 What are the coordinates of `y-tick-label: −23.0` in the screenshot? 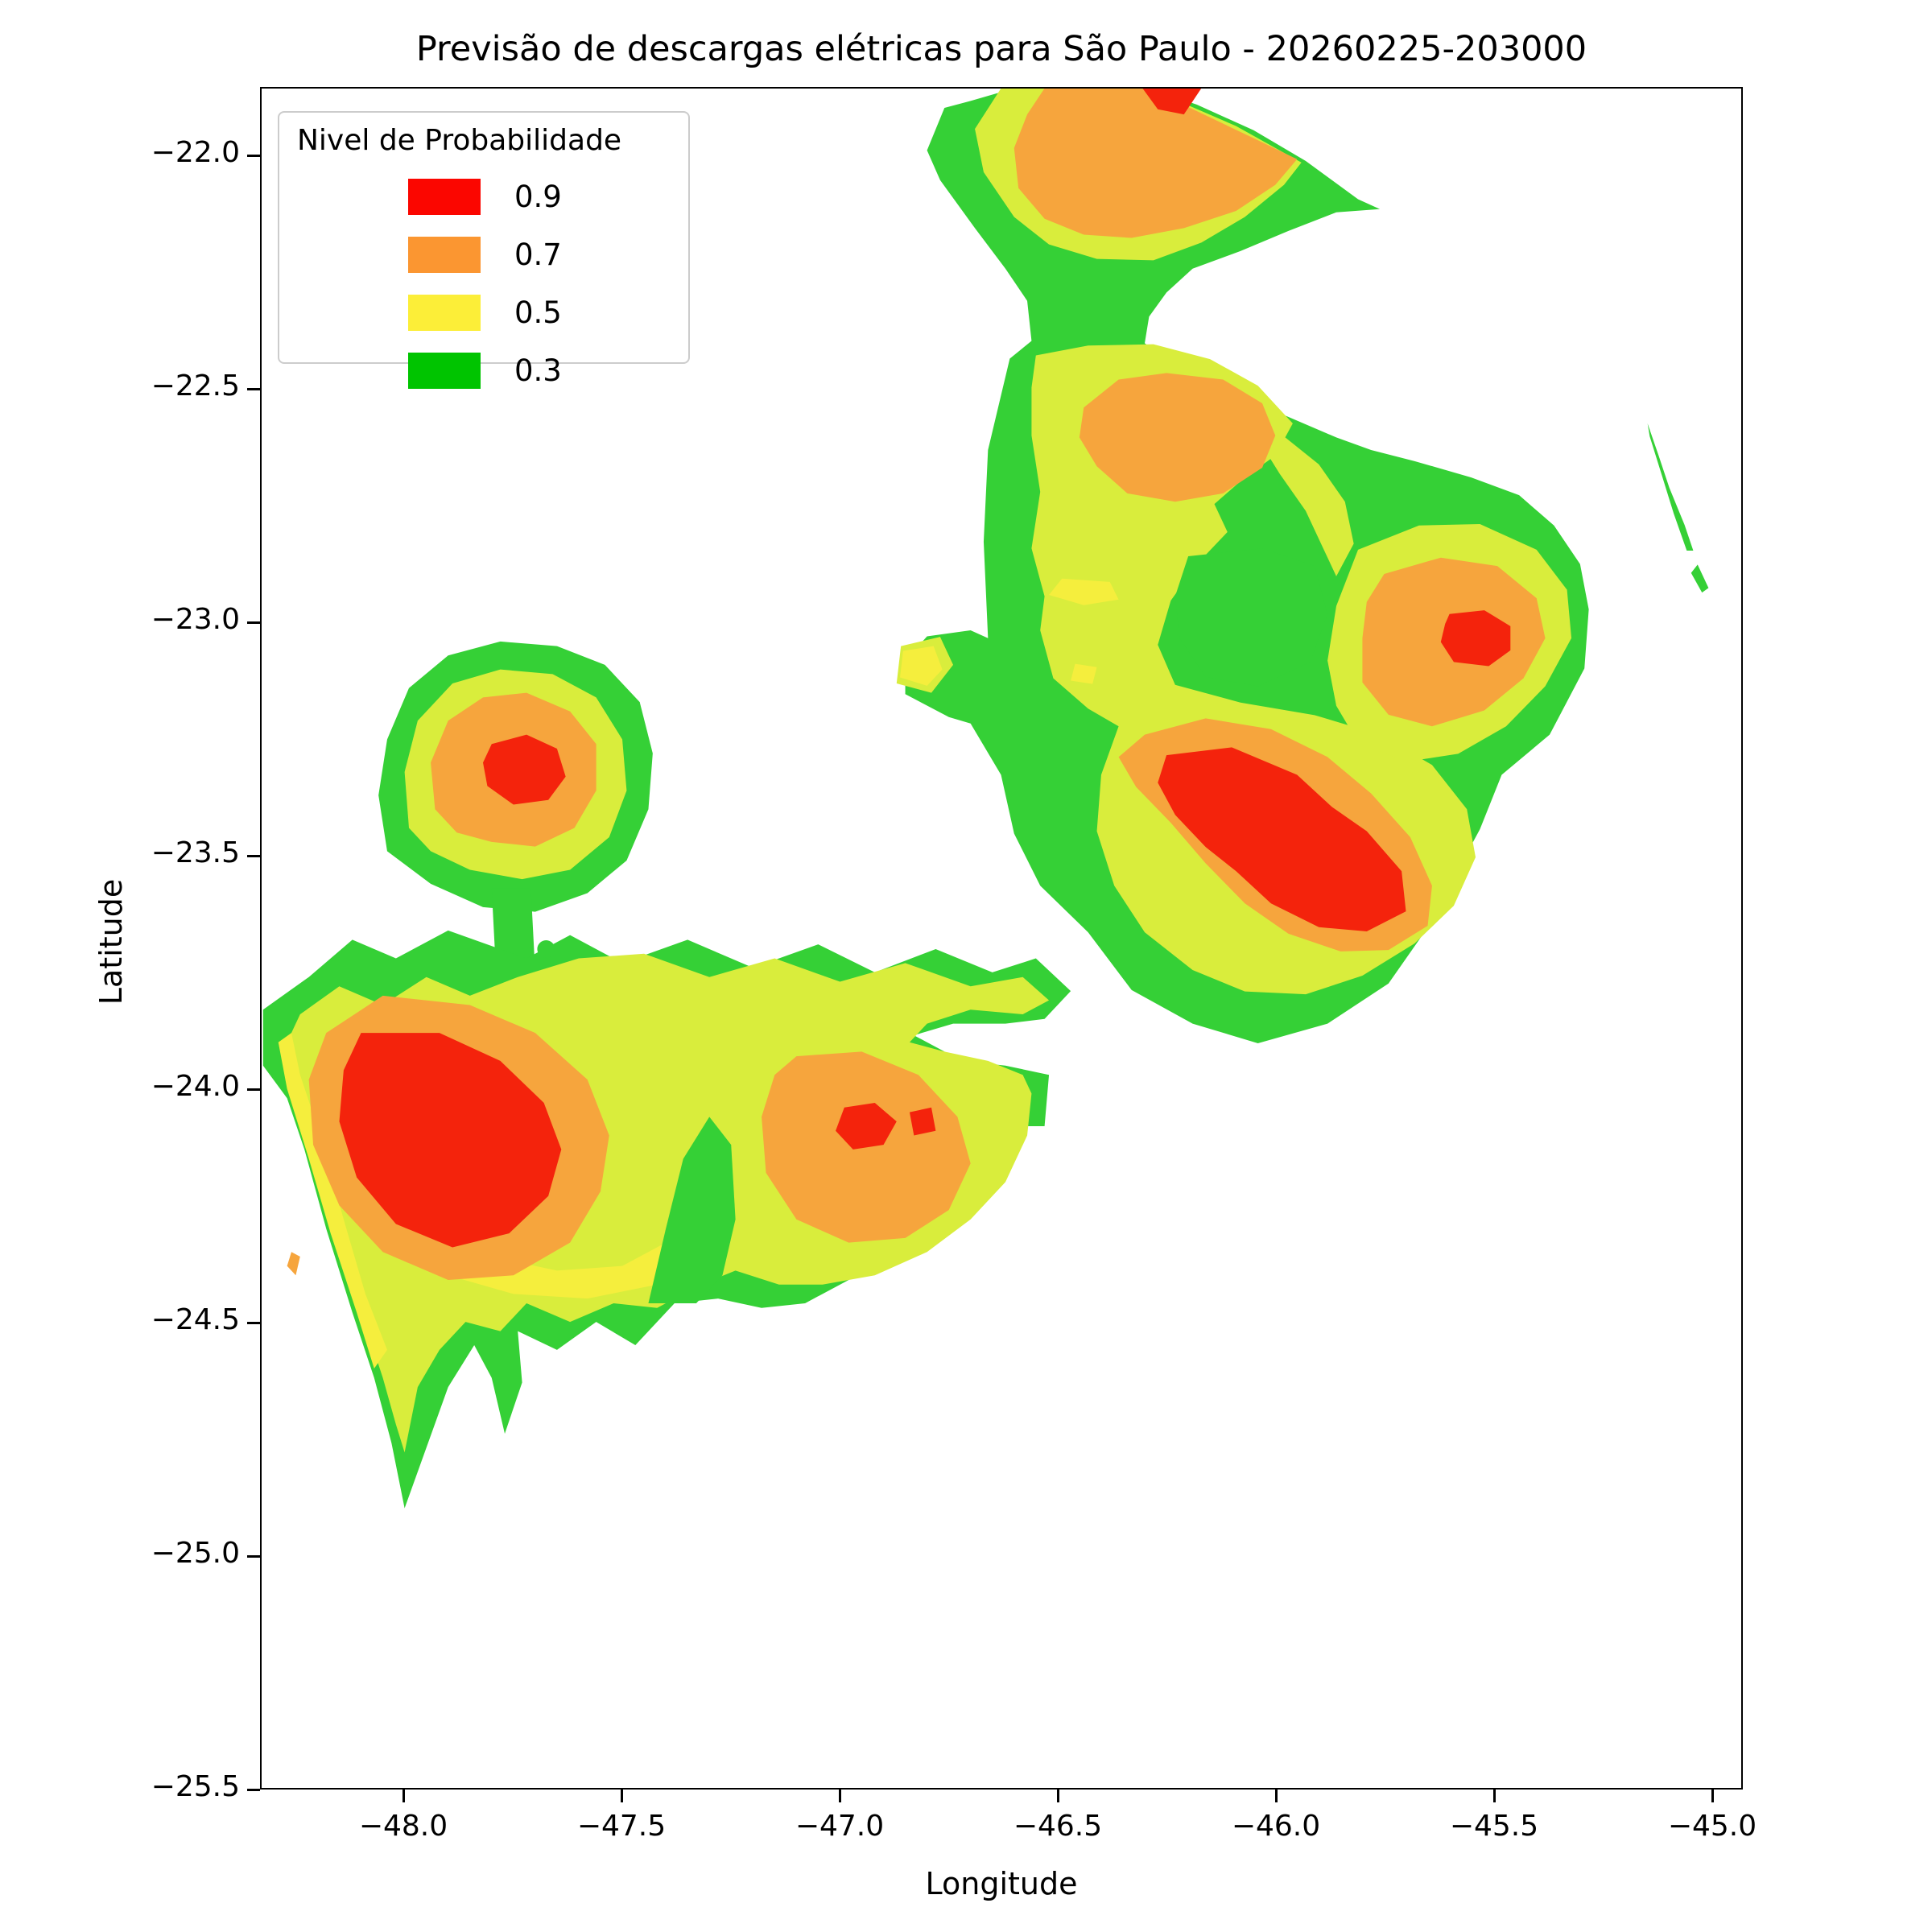 It's located at (195, 619).